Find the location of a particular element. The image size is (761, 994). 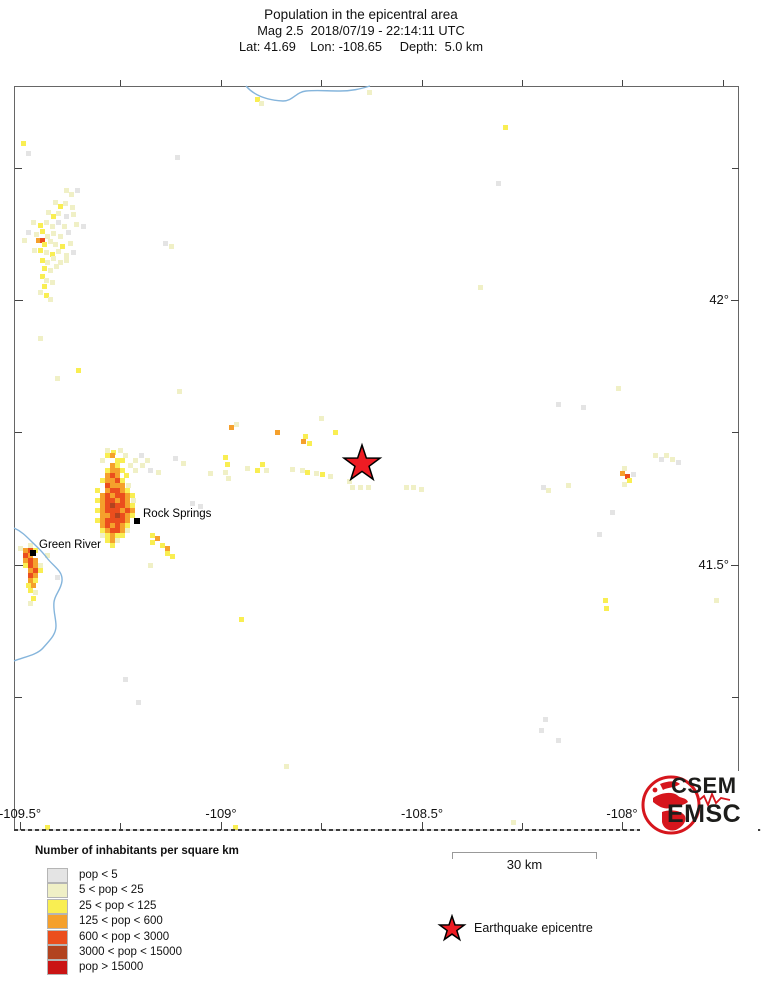

lon-label: -109.5° is located at coordinates (21, 813).